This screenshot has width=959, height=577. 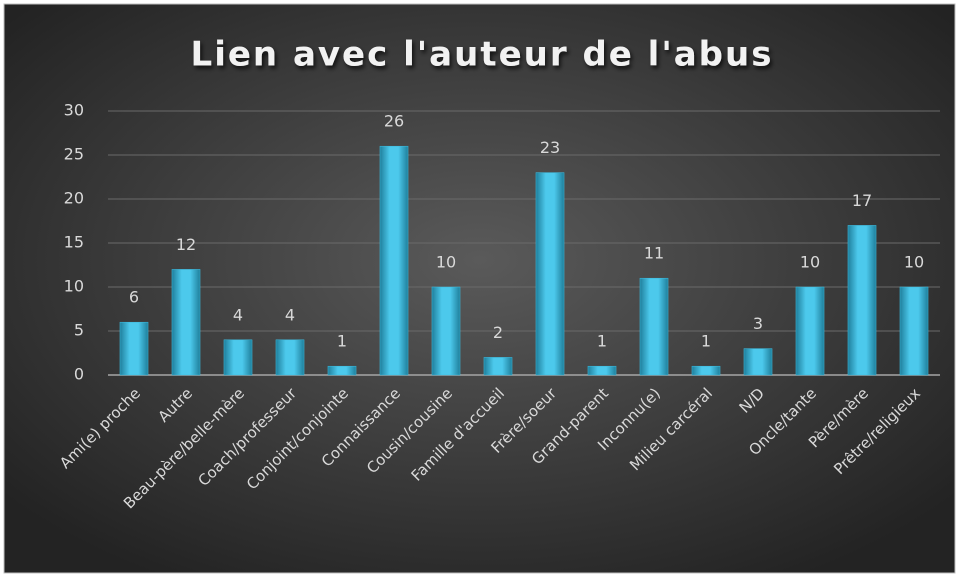 What do you see at coordinates (74, 286) in the screenshot?
I see `y-tick-label: 10` at bounding box center [74, 286].